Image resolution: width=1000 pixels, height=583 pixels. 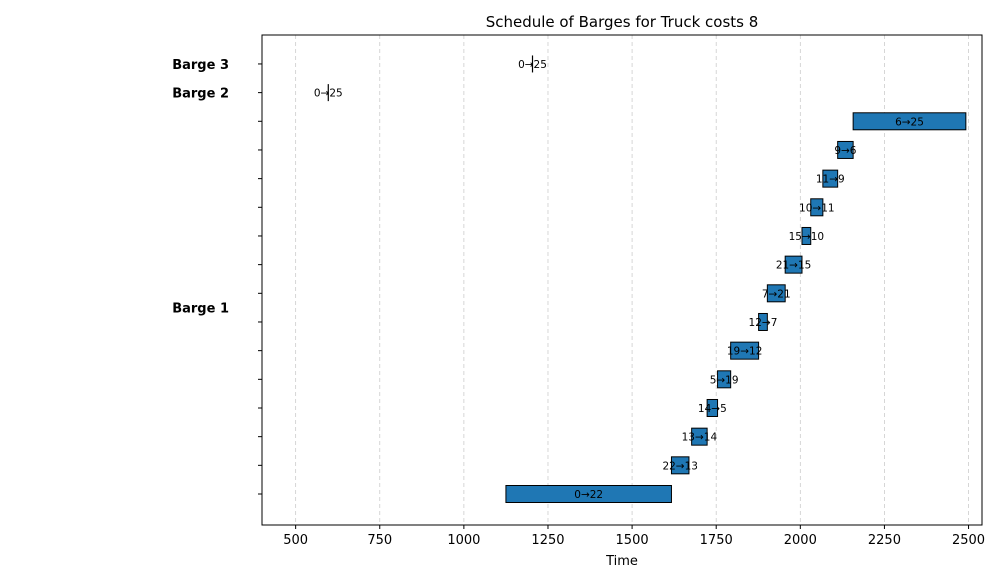 I want to click on task-label: 15→10, so click(x=807, y=237).